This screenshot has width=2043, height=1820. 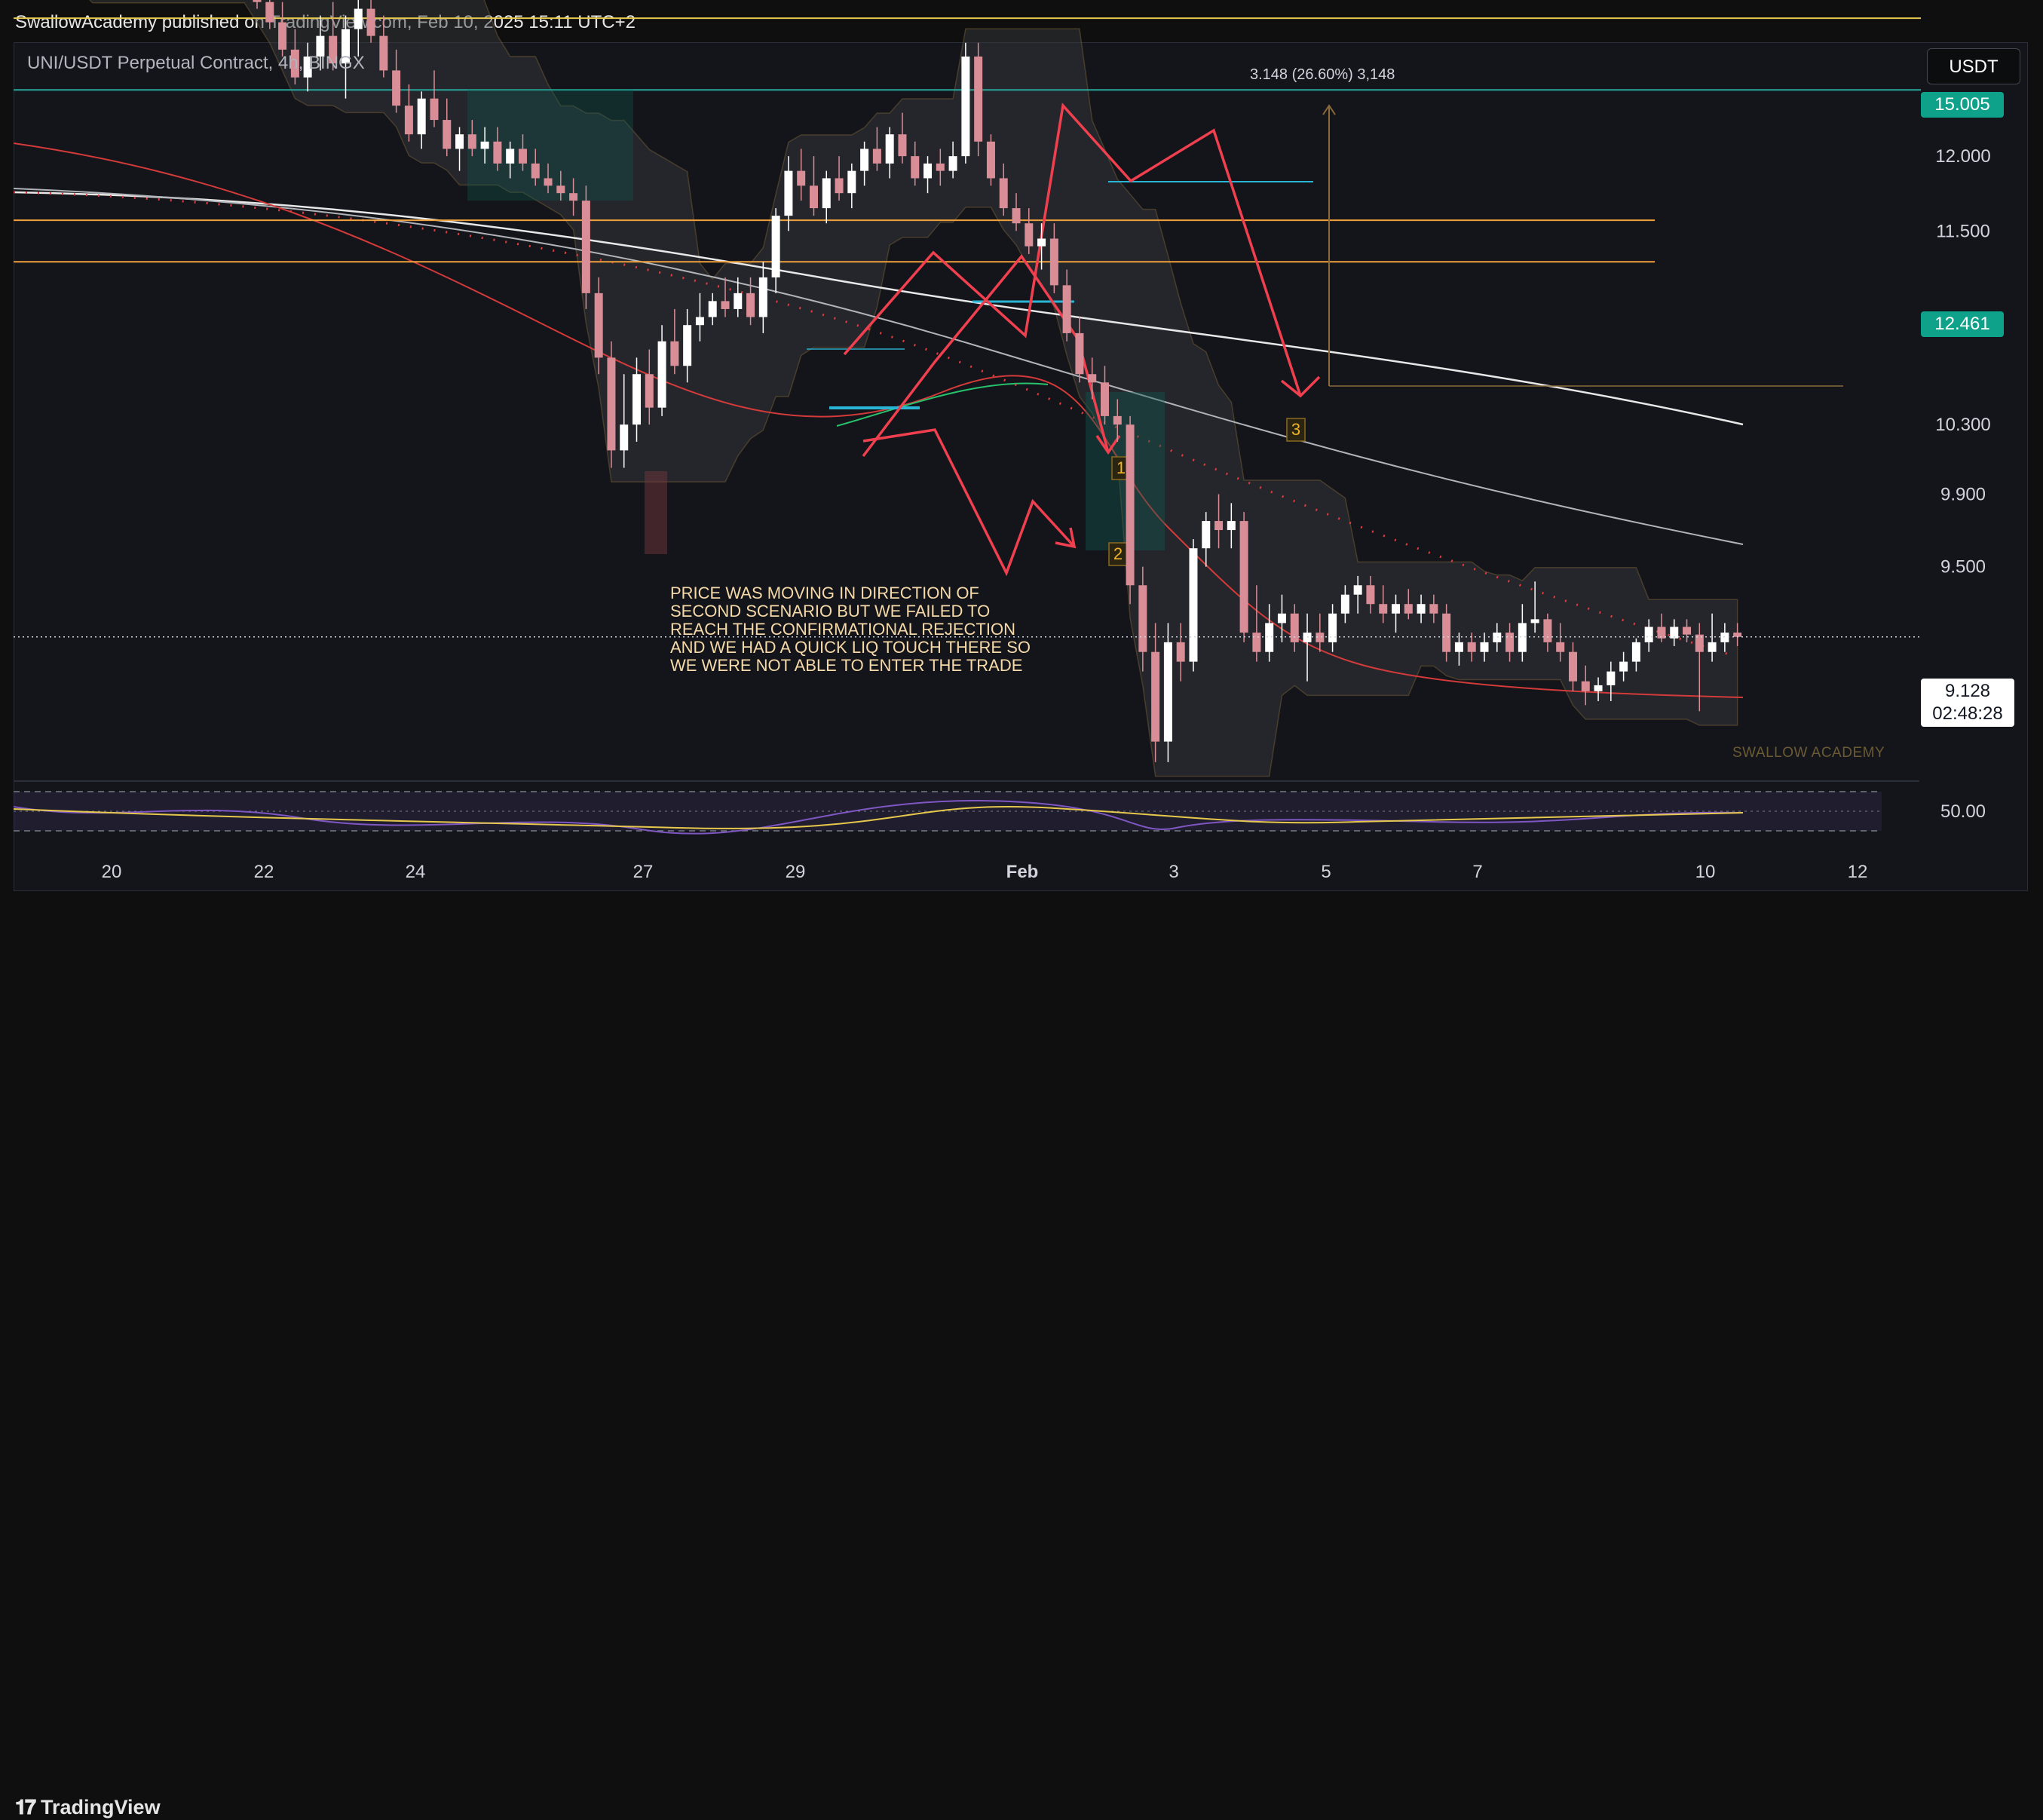 What do you see at coordinates (1963, 811) in the screenshot?
I see `rsi-tick-label: 50.00` at bounding box center [1963, 811].